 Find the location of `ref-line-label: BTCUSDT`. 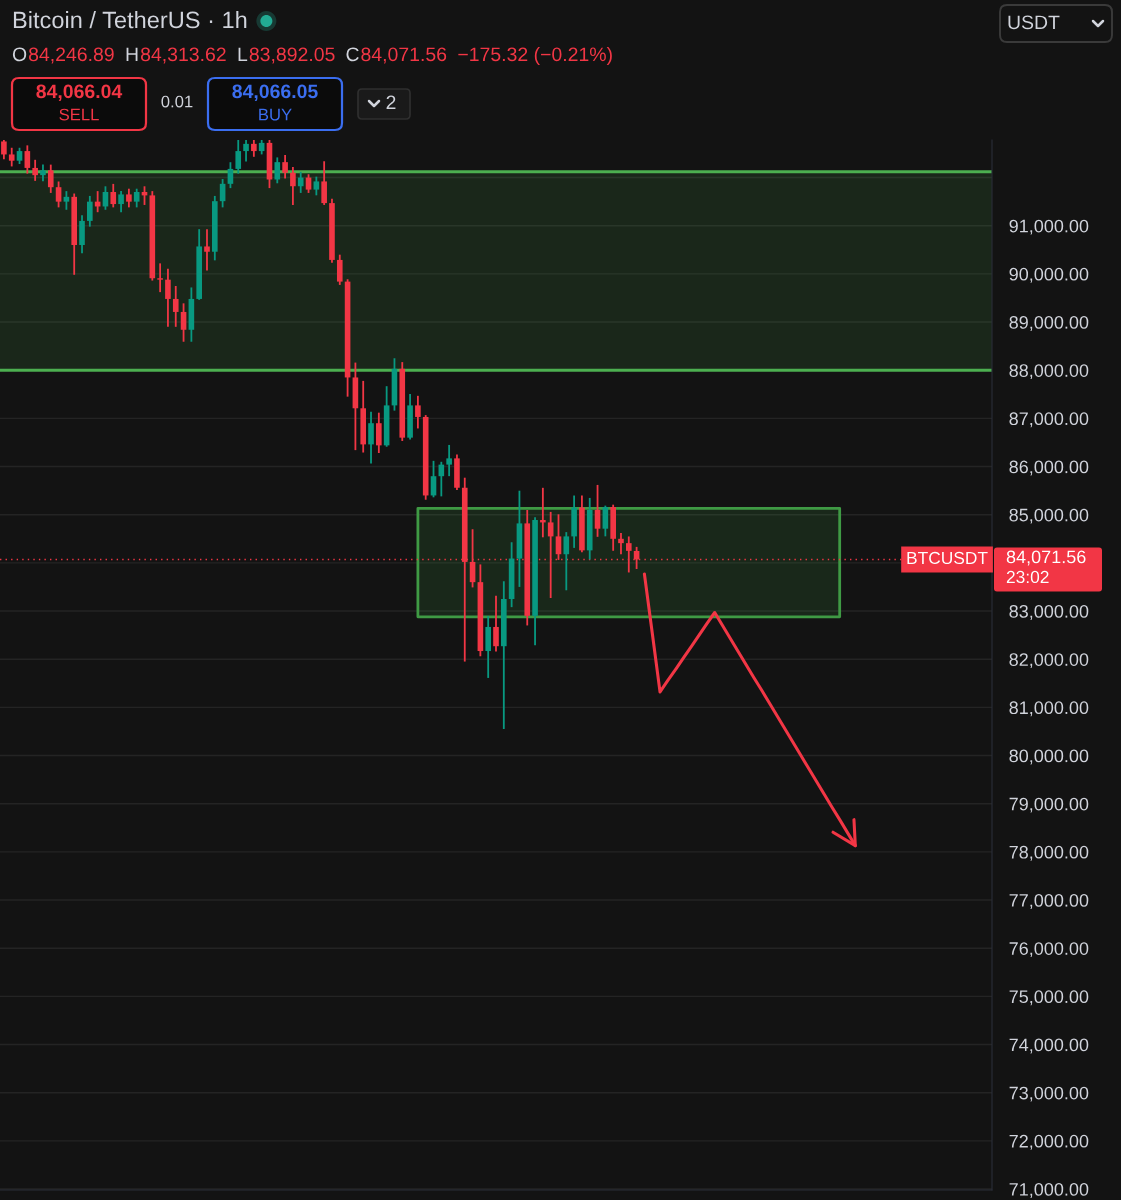

ref-line-label: BTCUSDT is located at coordinates (947, 558).